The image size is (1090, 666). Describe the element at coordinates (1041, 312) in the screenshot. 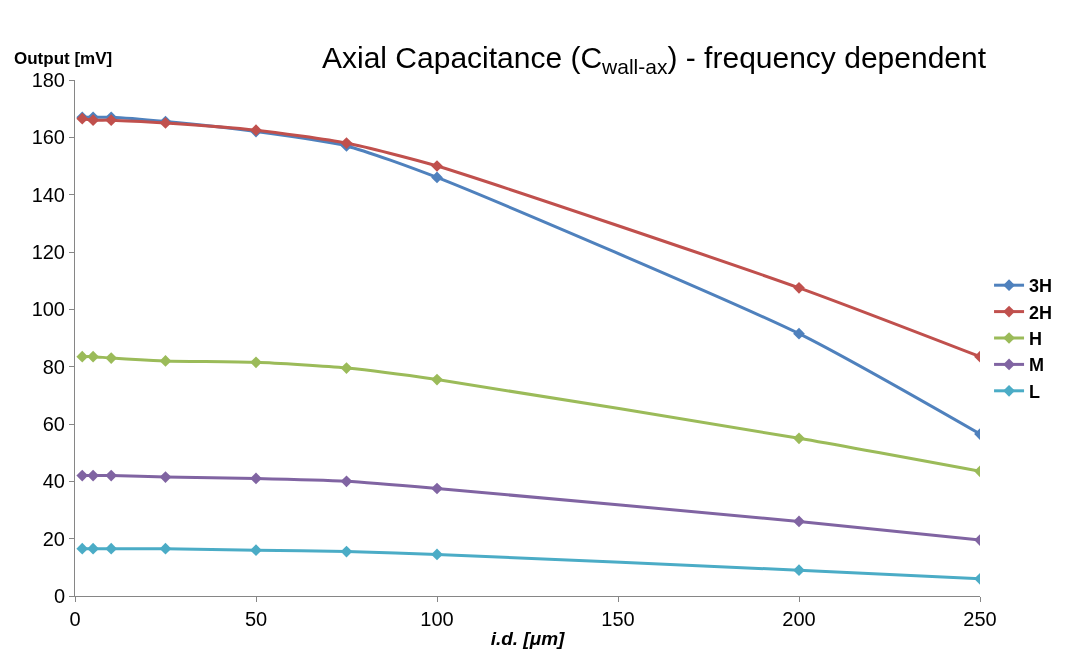

I see `legend-label: 2H` at that location.